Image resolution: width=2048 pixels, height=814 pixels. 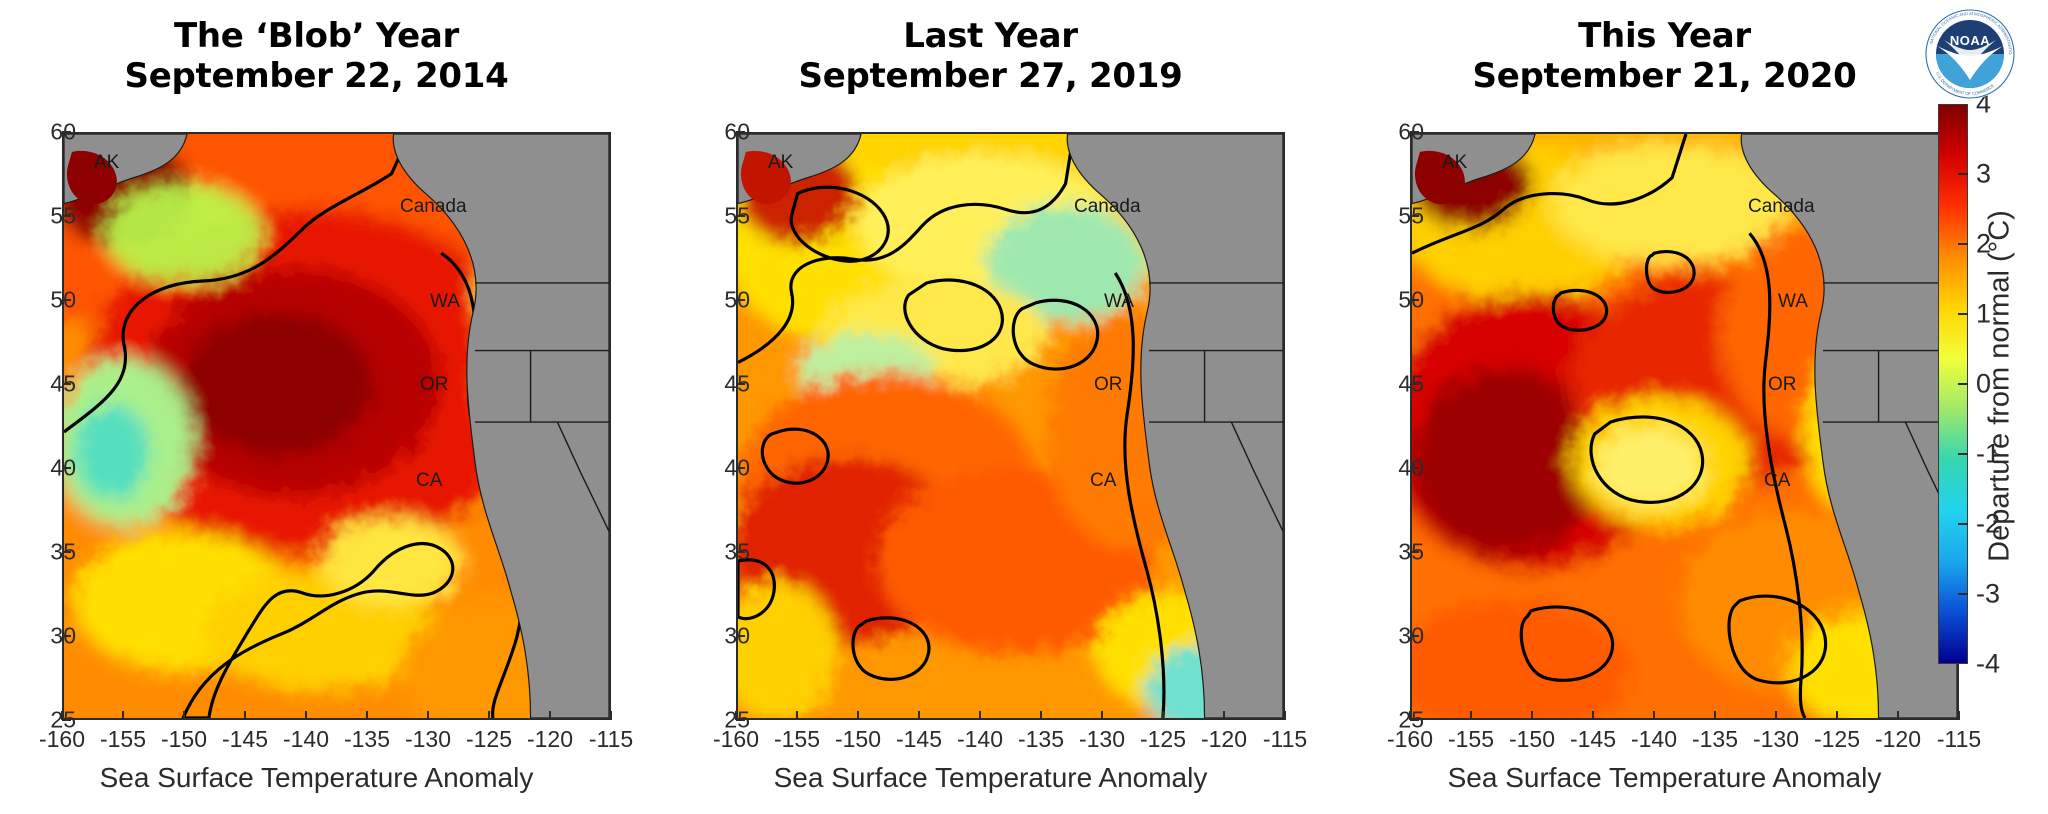 What do you see at coordinates (1993, 406) in the screenshot?
I see `colorbar: Departure from normal (°C) 4 3 2 1 0 -1 -2 -3 -4` at bounding box center [1993, 406].